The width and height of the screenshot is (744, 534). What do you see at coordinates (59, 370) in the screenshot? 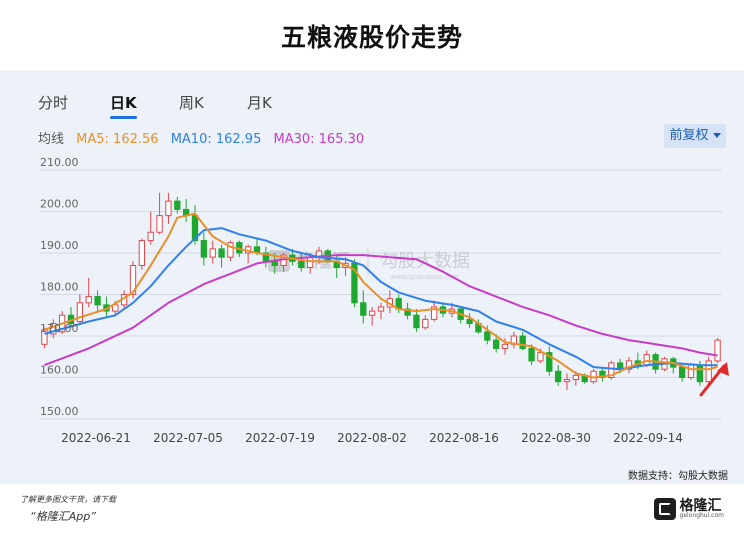
I see `y-tick-label: 160.00` at bounding box center [59, 370].